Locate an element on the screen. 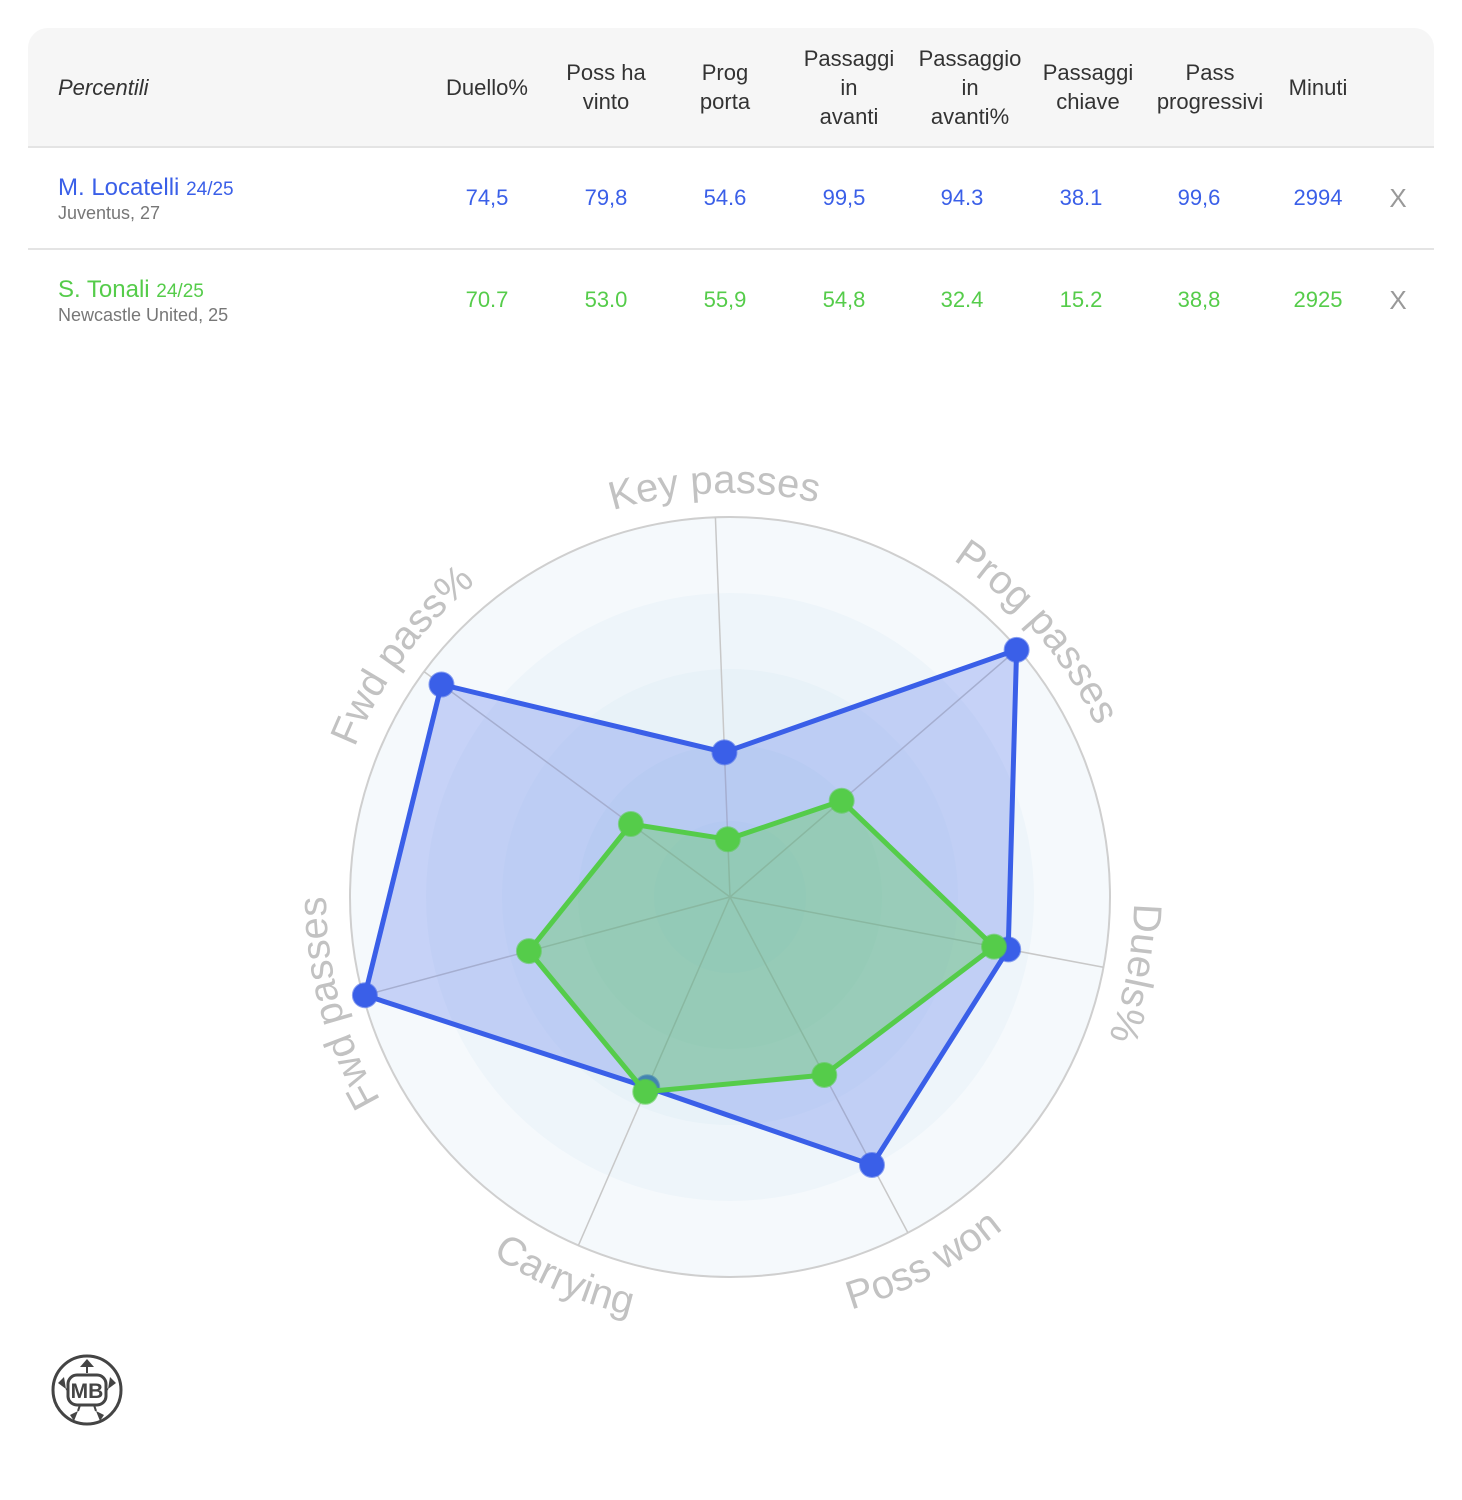 This screenshot has height=1500, width=1462. value-cell: 2925 is located at coordinates (1318, 299).